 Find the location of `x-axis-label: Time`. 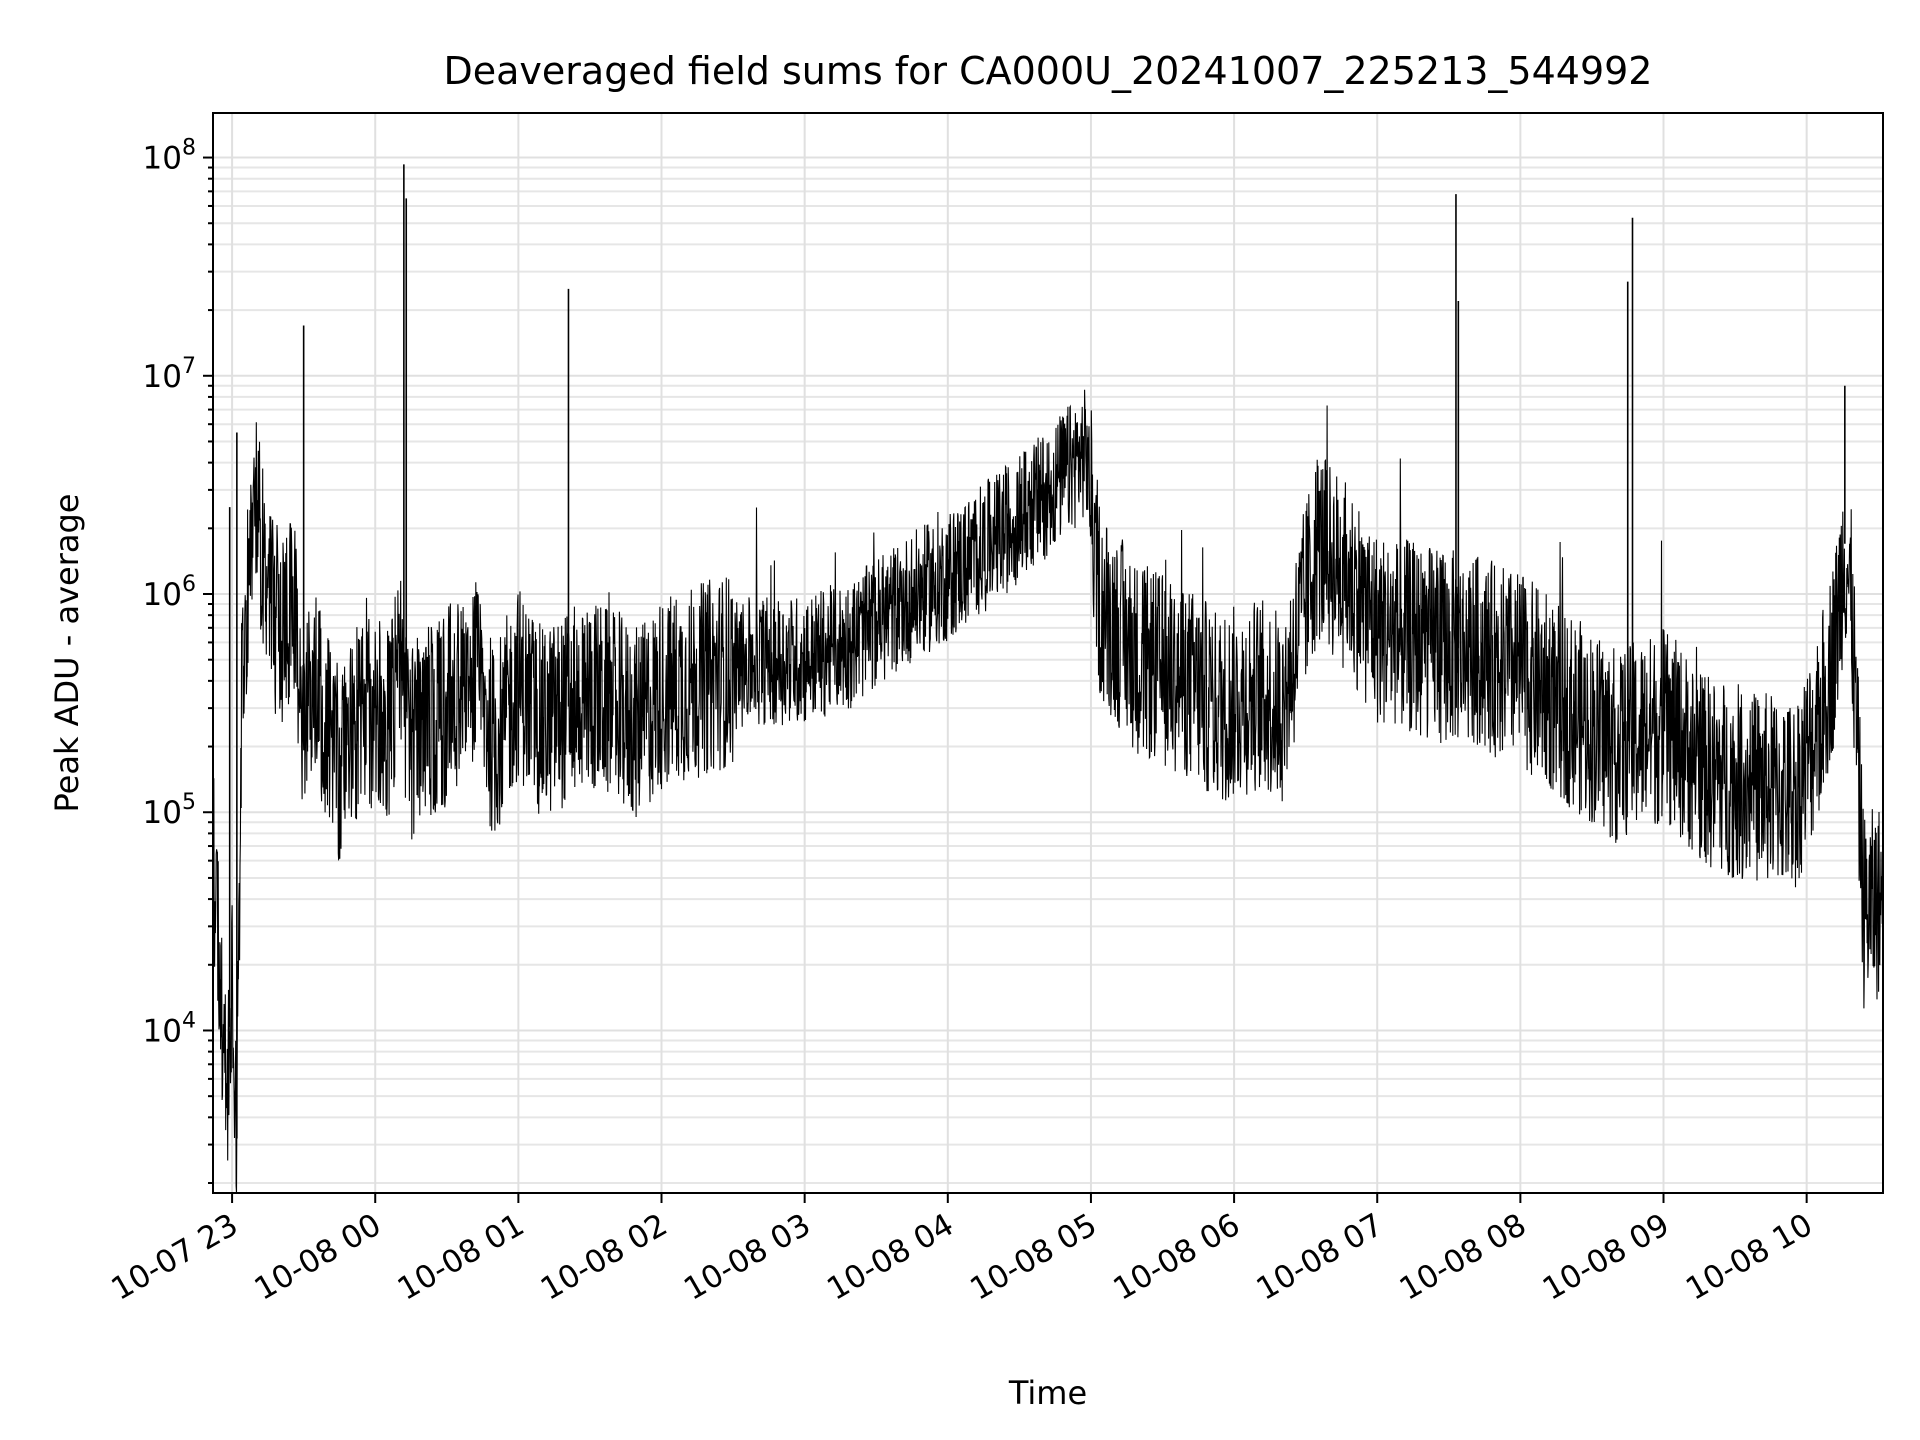

x-axis-label: Time is located at coordinates (1047, 1393).